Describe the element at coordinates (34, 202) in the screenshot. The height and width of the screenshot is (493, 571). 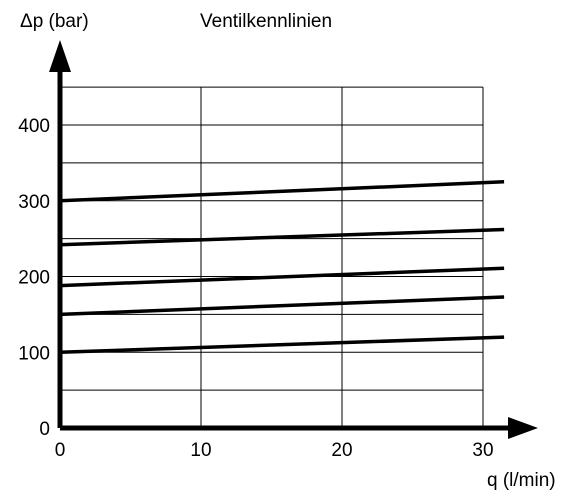
I see `y-tick-label: 300` at that location.